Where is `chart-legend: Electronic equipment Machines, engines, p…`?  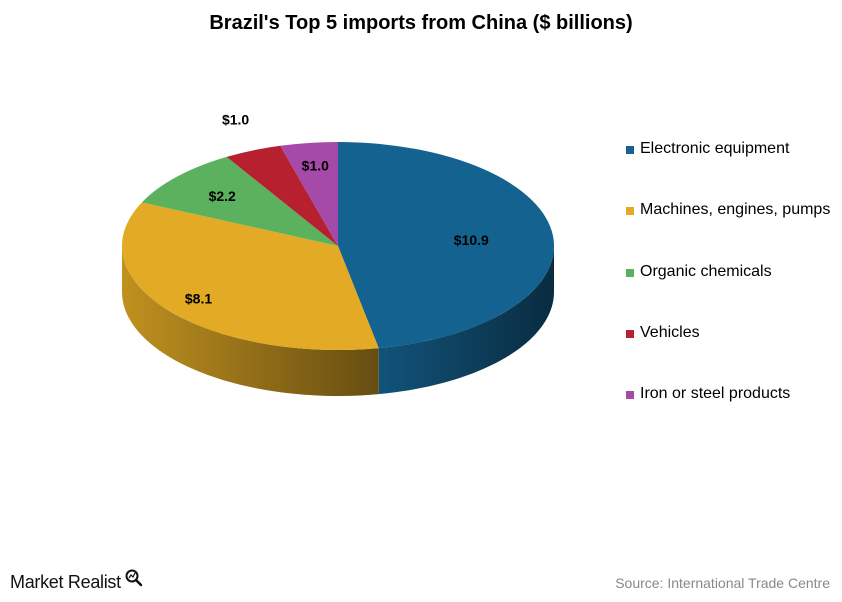
chart-legend: Electronic equipment Machines, engines, p… is located at coordinates (728, 293).